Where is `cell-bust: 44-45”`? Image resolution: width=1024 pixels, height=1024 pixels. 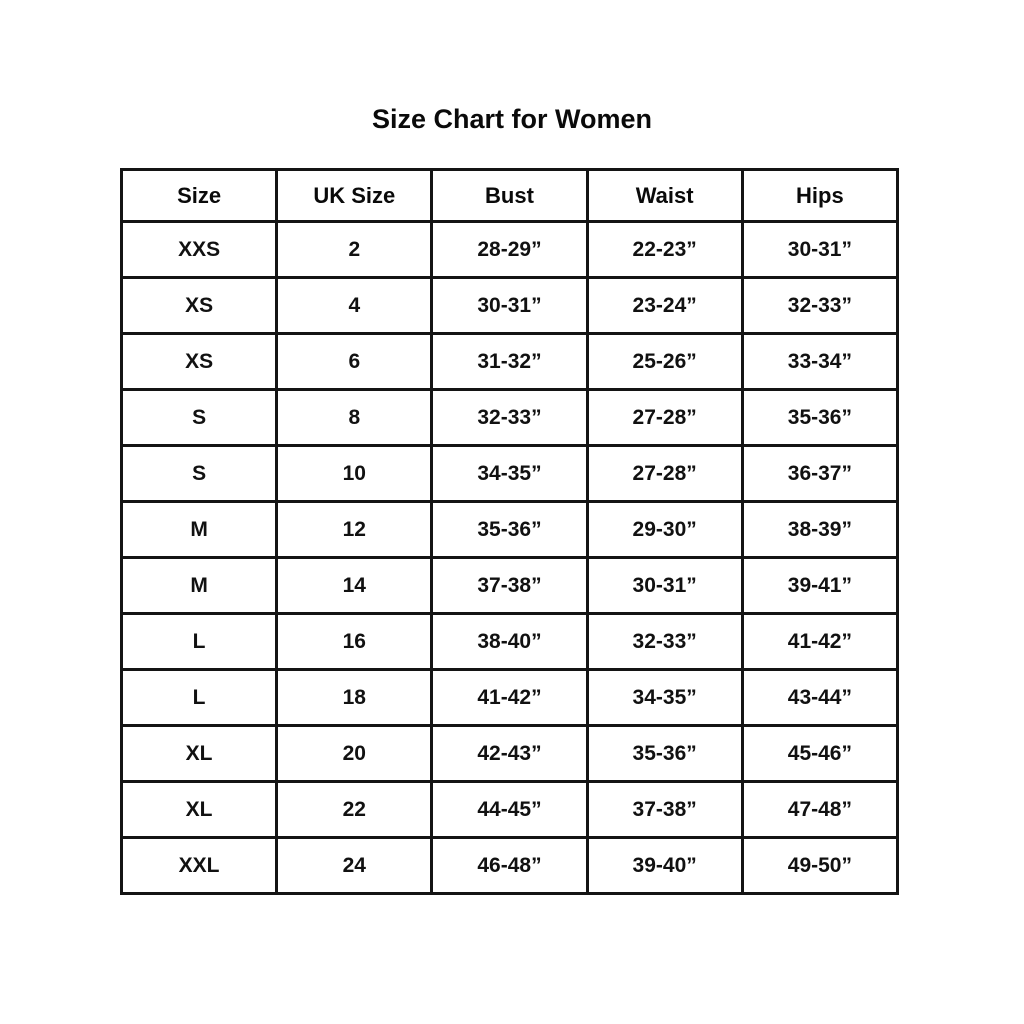
cell-bust: 44-45” is located at coordinates (509, 809).